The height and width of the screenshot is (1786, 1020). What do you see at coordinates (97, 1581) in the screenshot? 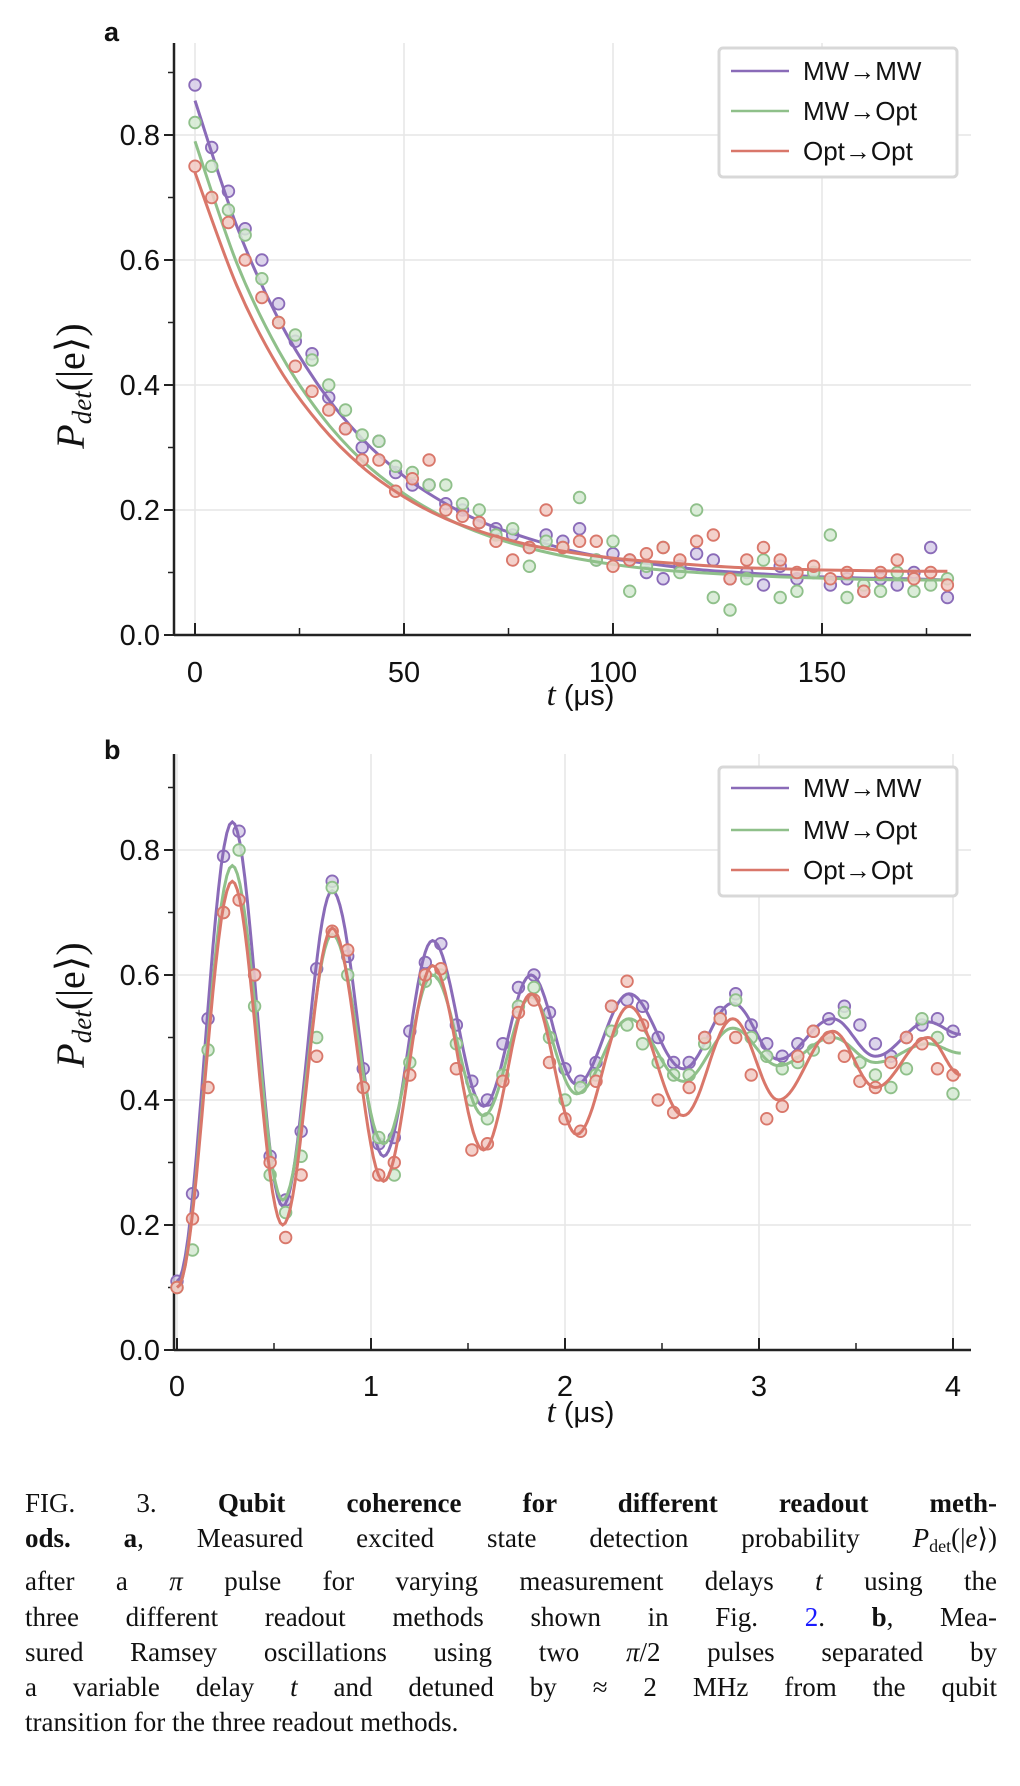
I see `caption-text: after a` at bounding box center [97, 1581].